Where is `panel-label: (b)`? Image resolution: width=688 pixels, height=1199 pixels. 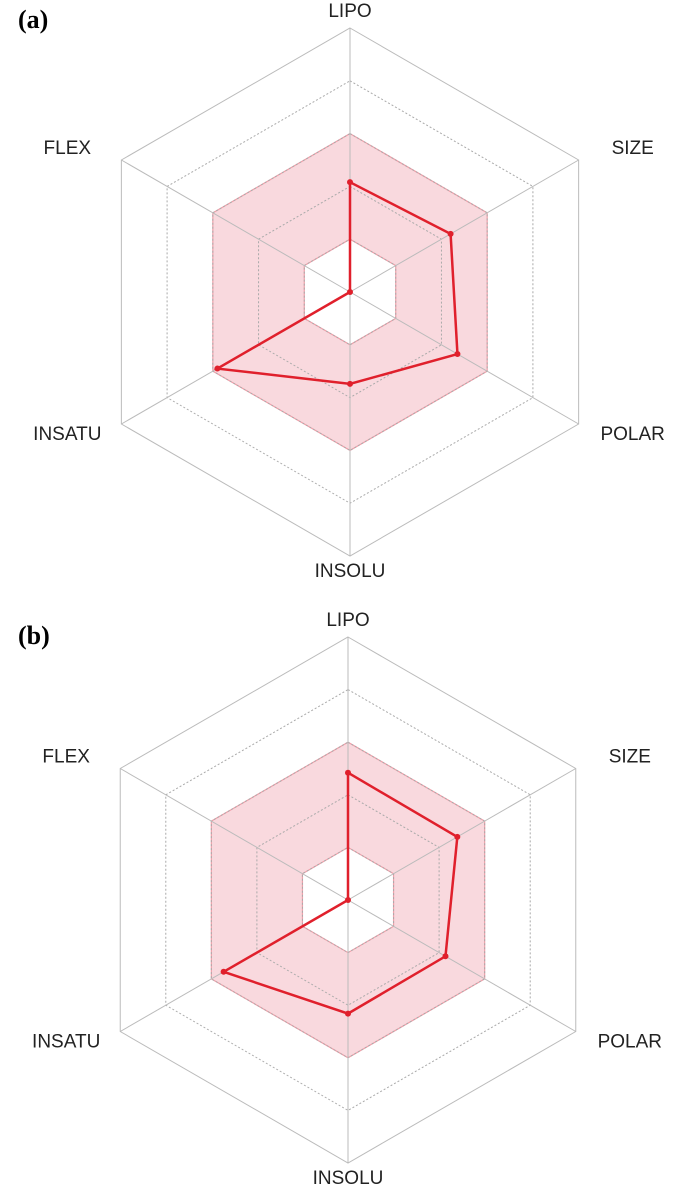
panel-label: (b) is located at coordinates (34, 635).